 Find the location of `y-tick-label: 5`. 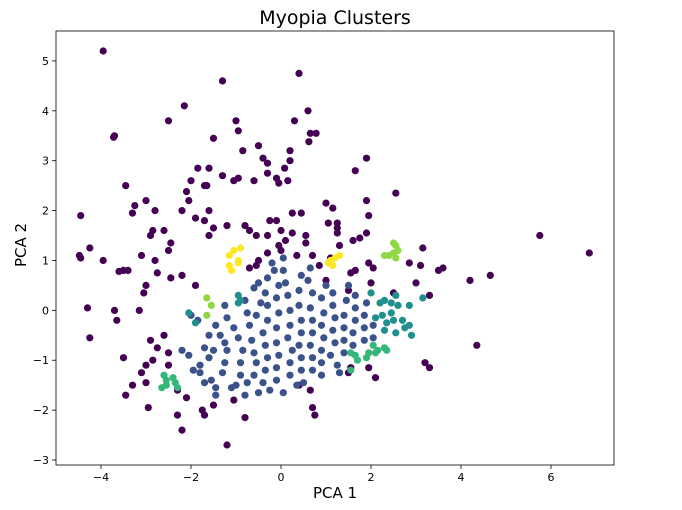

y-tick-label: 5 is located at coordinates (45, 61).